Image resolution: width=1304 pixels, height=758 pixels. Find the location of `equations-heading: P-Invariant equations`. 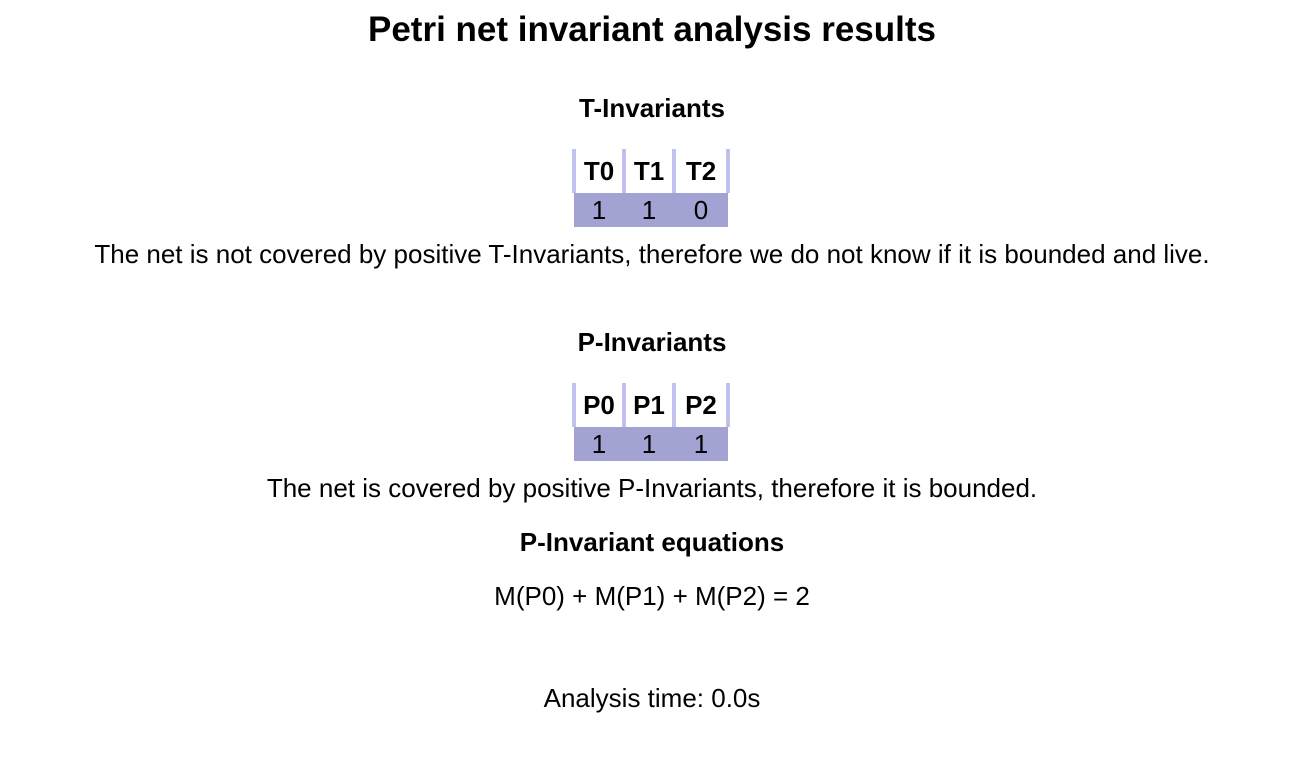

equations-heading: P-Invariant equations is located at coordinates (652, 542).